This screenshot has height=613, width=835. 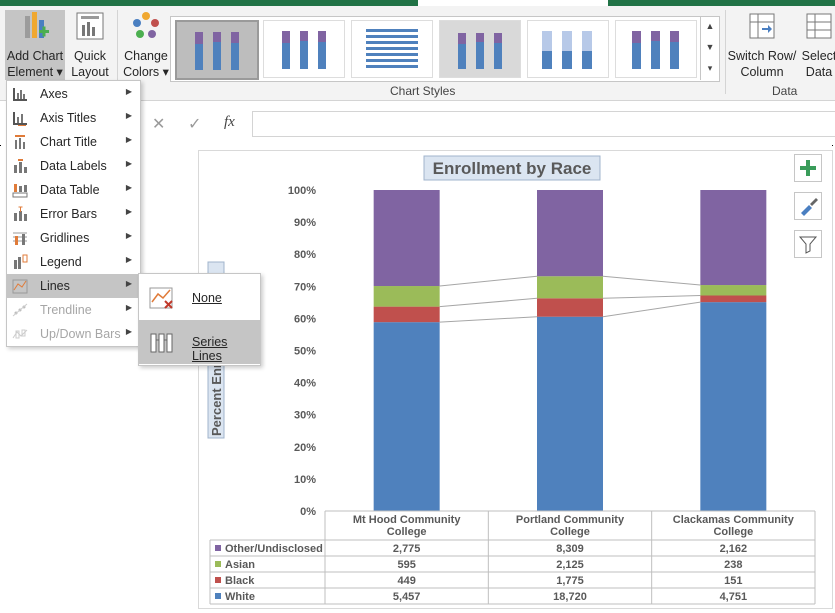 I want to click on y-tick-label: 60%, so click(x=305, y=319).